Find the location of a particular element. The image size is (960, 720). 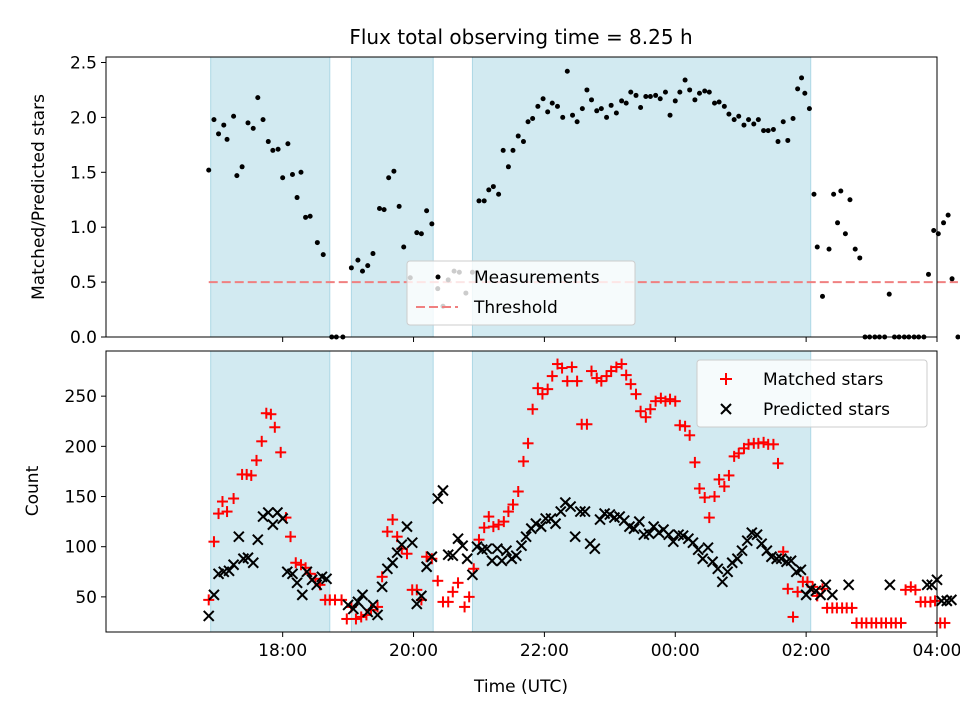

shaded-interval is located at coordinates (392, 491).